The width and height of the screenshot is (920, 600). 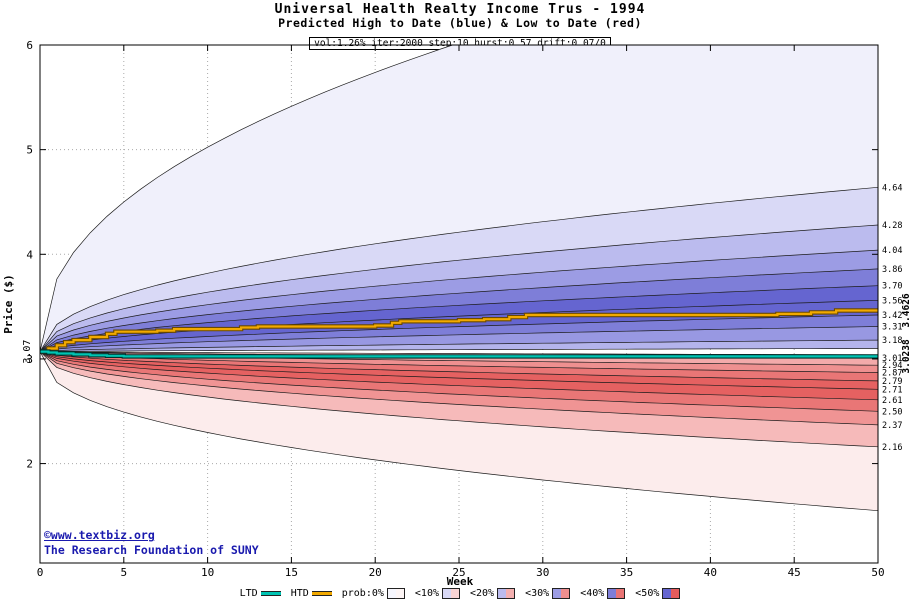 What do you see at coordinates (27, 352) in the screenshot?
I see `start-price-label: 3.07` at bounding box center [27, 352].